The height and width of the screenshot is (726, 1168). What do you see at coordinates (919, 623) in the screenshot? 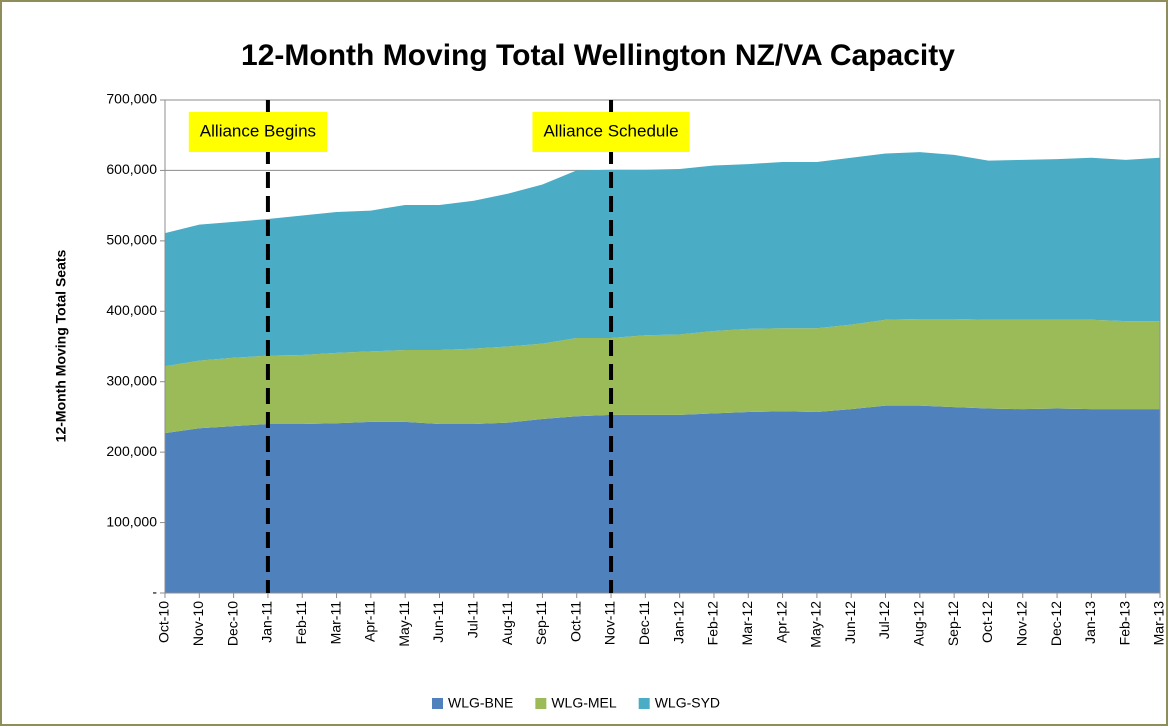
I see `x-tick-label: Aug-12` at bounding box center [919, 623].